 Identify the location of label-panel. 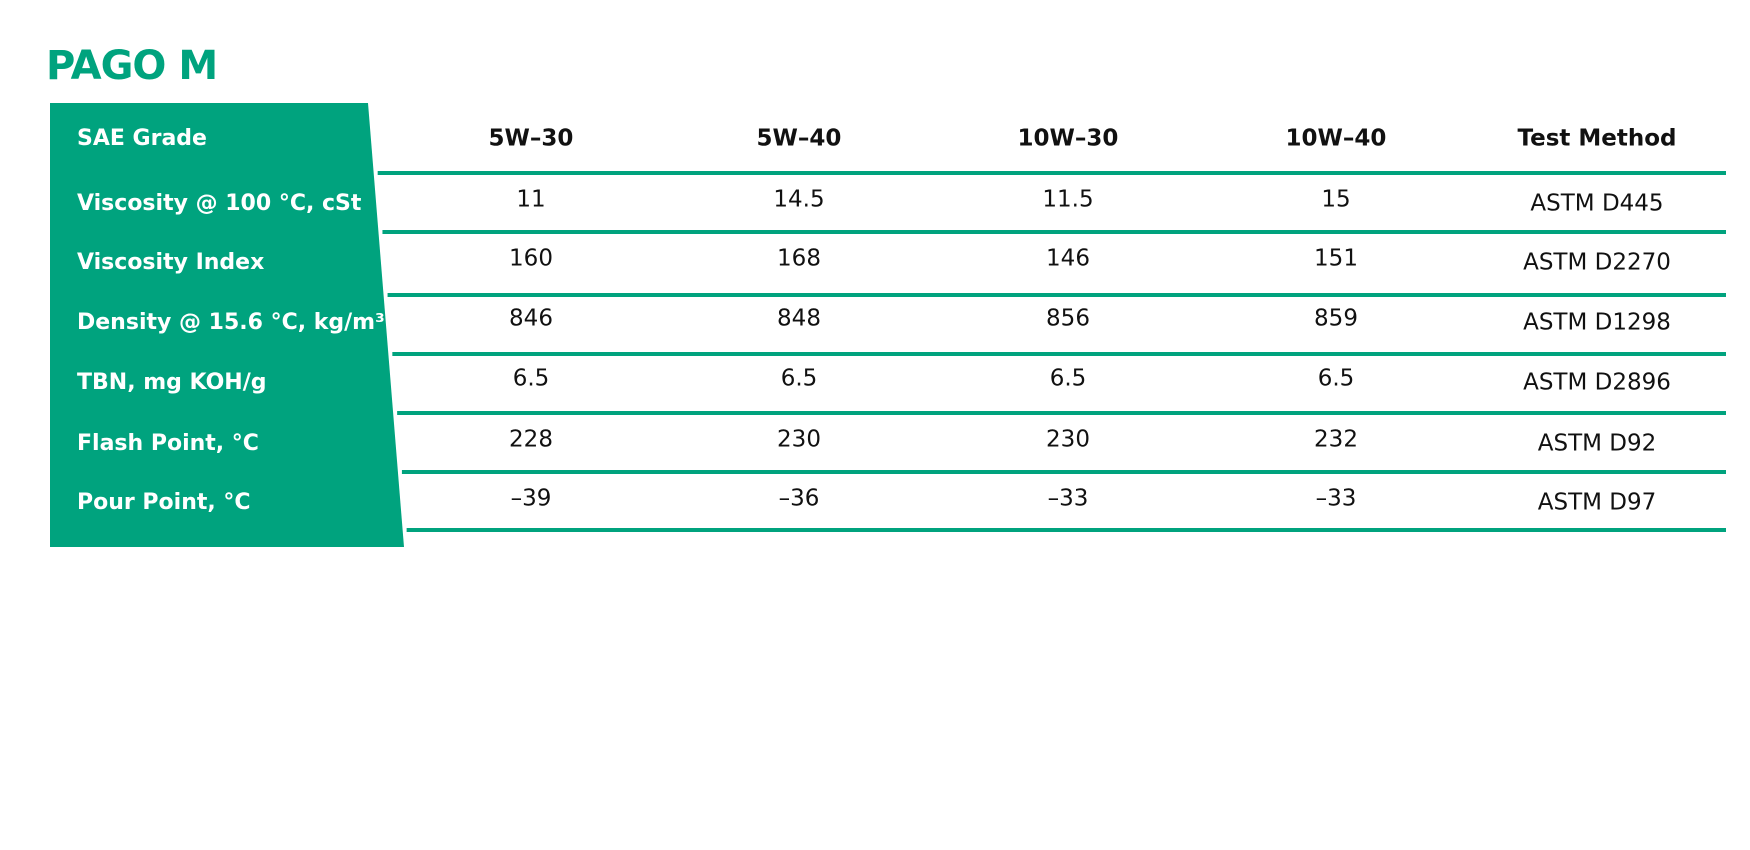
(227, 325).